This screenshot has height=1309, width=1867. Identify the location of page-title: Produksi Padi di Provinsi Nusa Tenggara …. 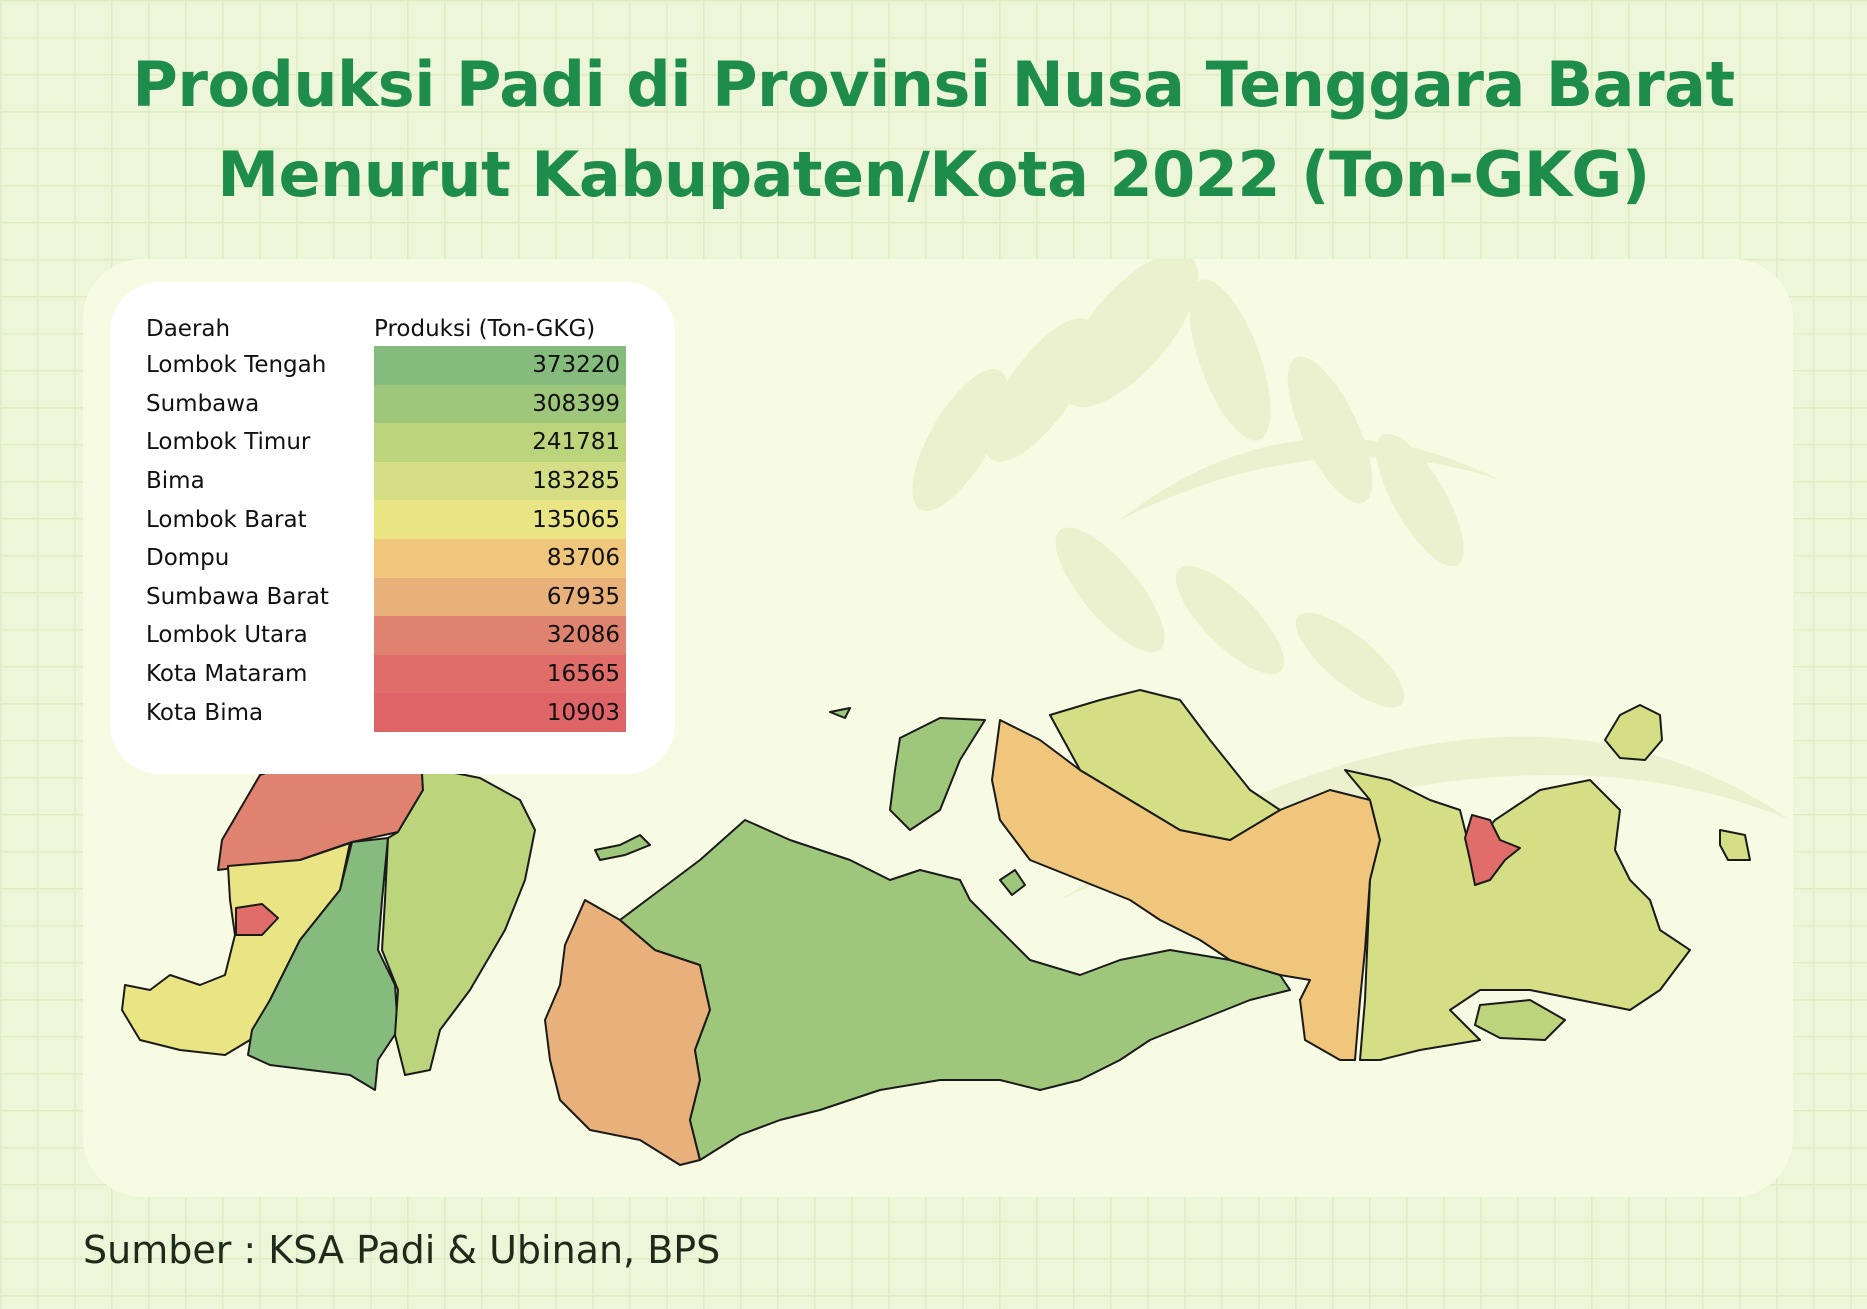
(933, 130).